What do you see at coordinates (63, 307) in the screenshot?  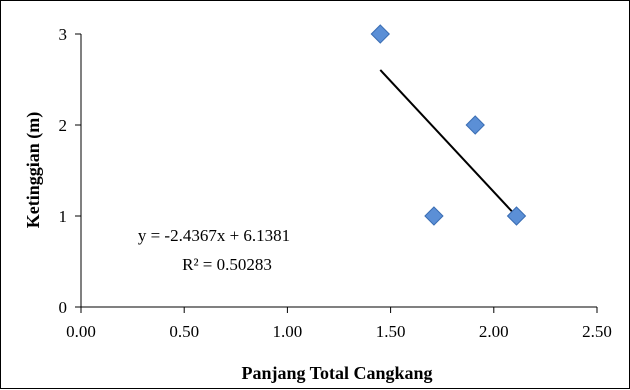 I see `y-tick-label: 0` at bounding box center [63, 307].